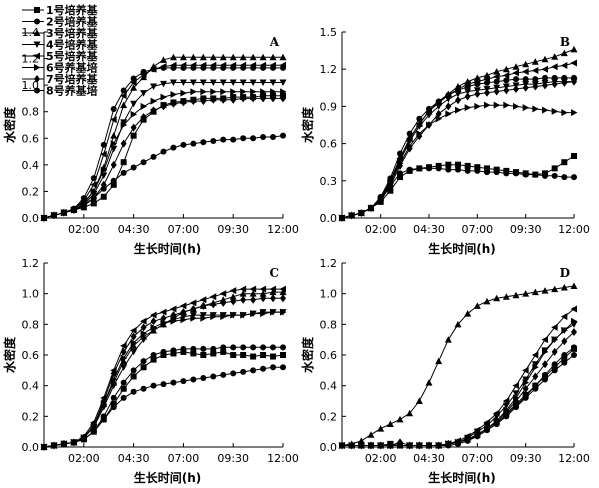 The width and height of the screenshot is (599, 488). Describe the element at coordinates (274, 273) in the screenshot. I see `panel-letter: C` at that location.